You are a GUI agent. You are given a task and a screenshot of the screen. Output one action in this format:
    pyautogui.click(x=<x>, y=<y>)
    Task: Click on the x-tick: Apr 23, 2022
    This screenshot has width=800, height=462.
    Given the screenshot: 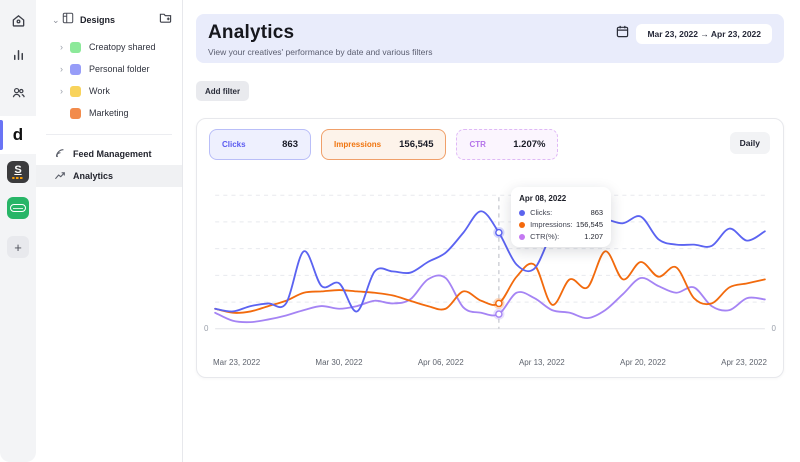 What is the action you would take?
    pyautogui.click(x=744, y=362)
    